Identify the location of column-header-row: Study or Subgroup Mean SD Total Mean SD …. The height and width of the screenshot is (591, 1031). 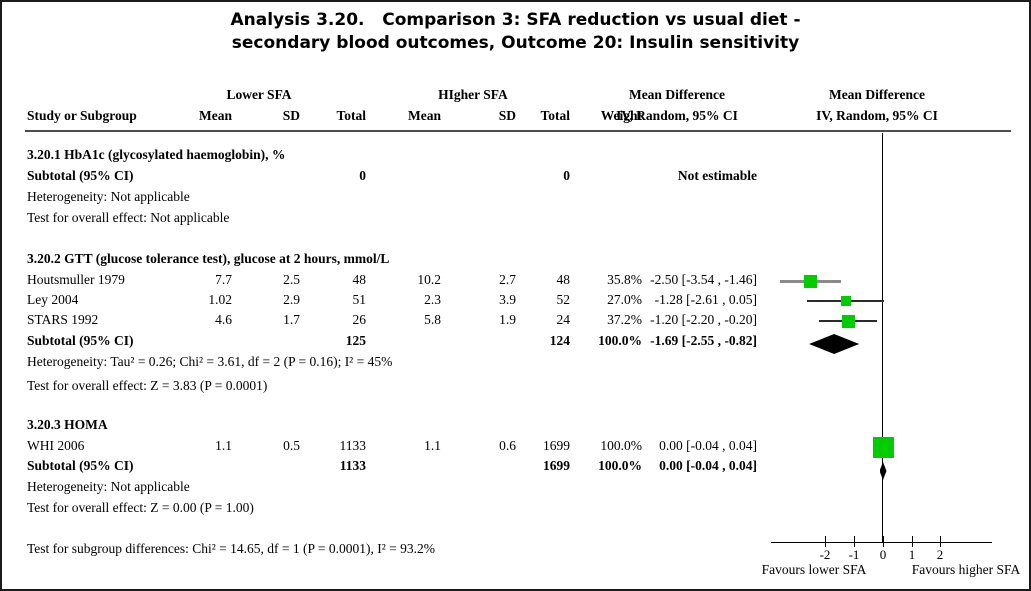
(515, 116).